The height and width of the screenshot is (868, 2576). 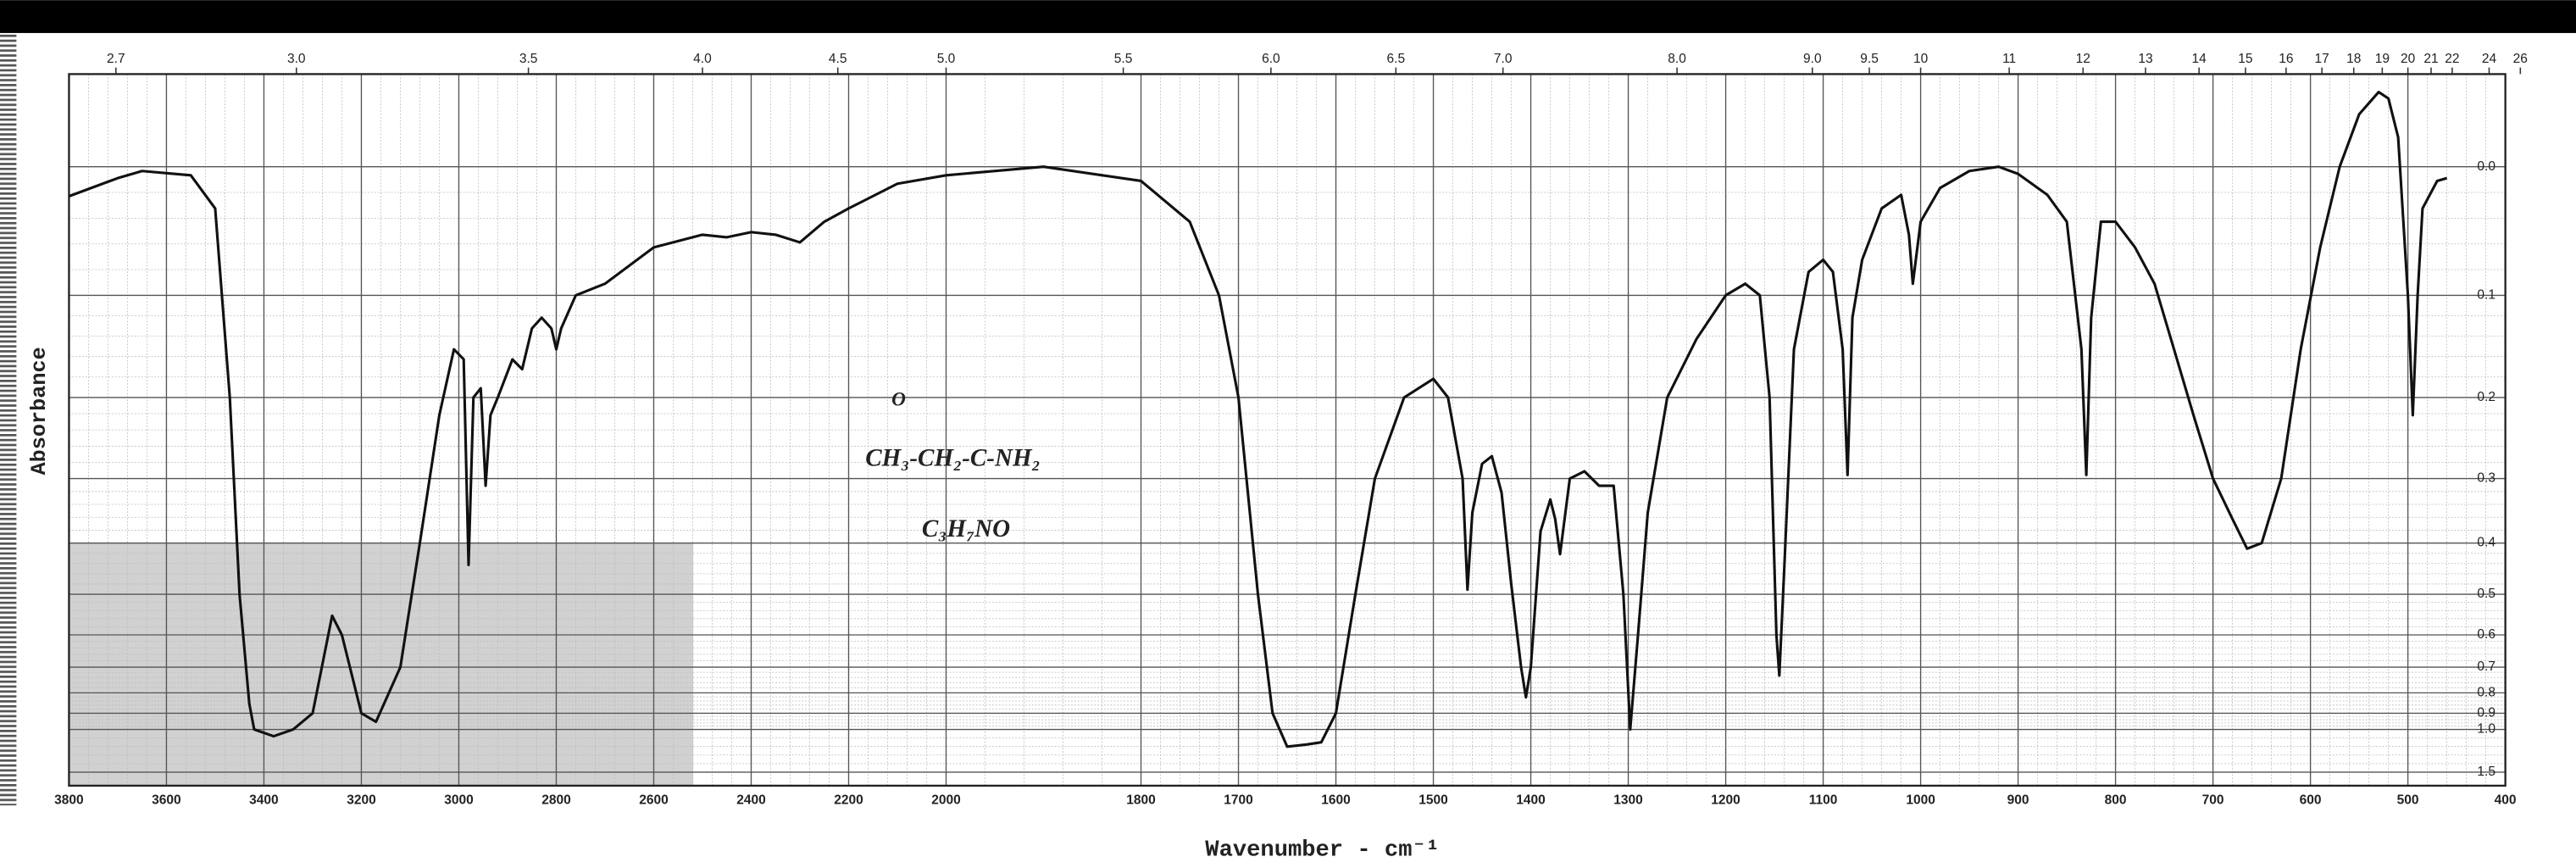 I want to click on x-tick-label: 2400, so click(x=750, y=800).